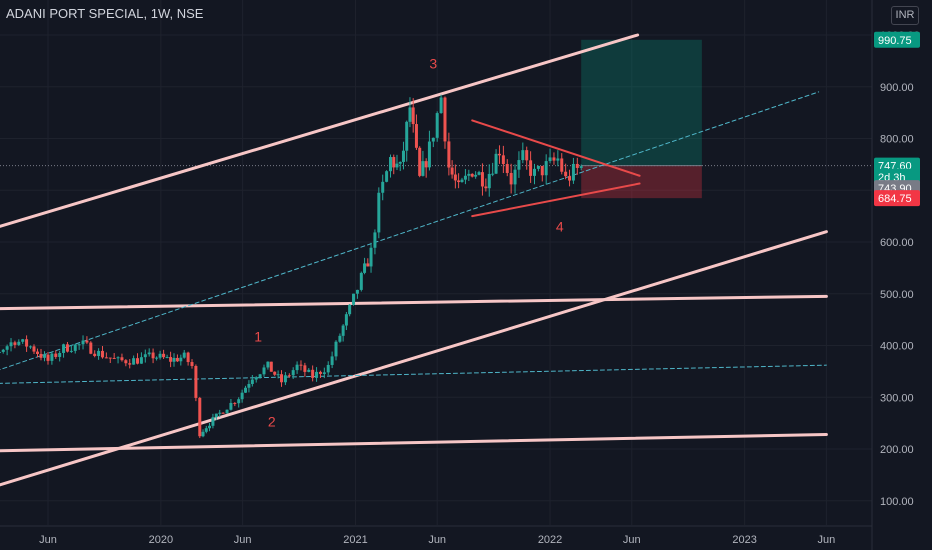 This screenshot has width=932, height=550. Describe the element at coordinates (414, 443) in the screenshot. I see `trend-line-horizontal` at that location.